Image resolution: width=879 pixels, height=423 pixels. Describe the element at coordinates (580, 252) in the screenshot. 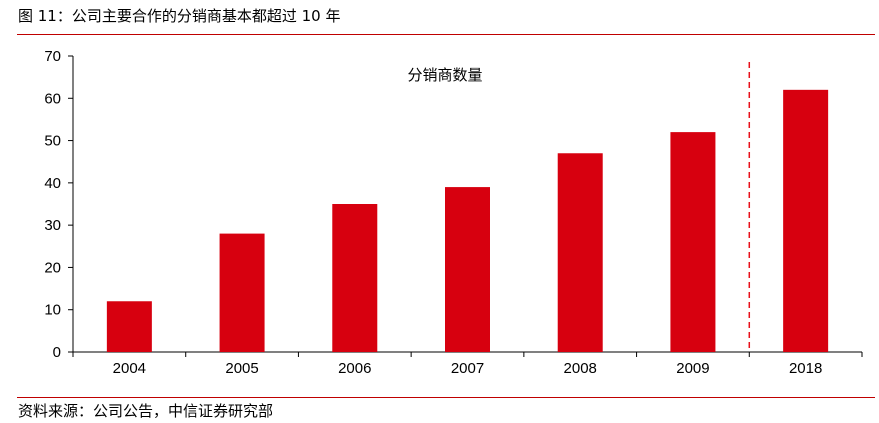

I see `bar-2008` at that location.